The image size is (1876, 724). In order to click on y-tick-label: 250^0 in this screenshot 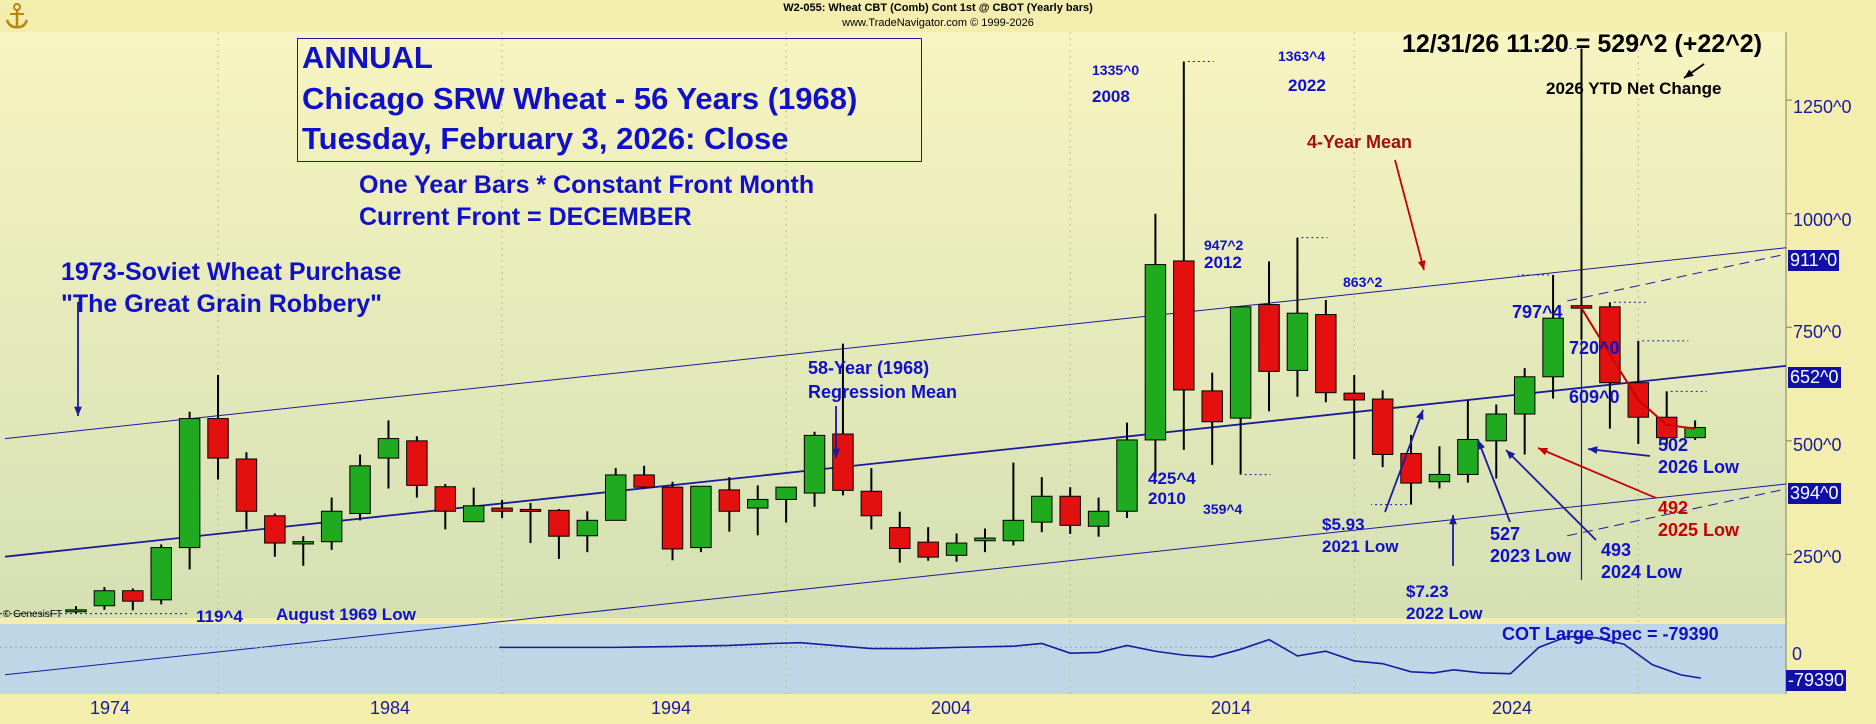, I will do `click(1817, 557)`.